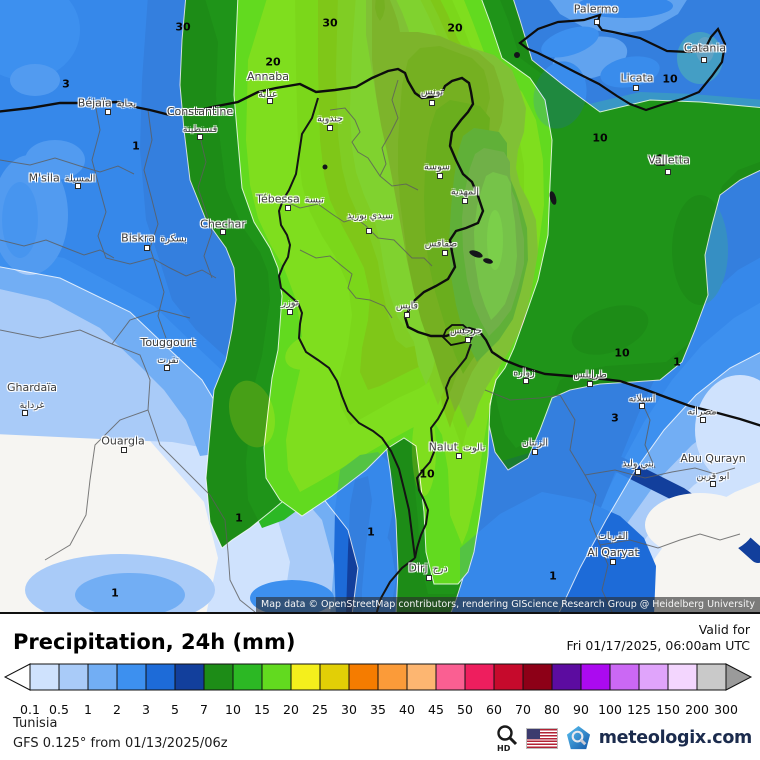  What do you see at coordinates (349, 709) in the screenshot?
I see `colorbar-tick: 30` at bounding box center [349, 709].